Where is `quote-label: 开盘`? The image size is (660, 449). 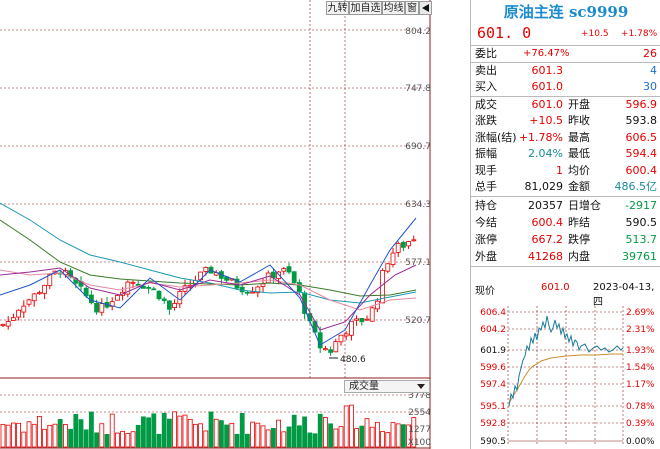
quote-label: 开盘 is located at coordinates (579, 104).